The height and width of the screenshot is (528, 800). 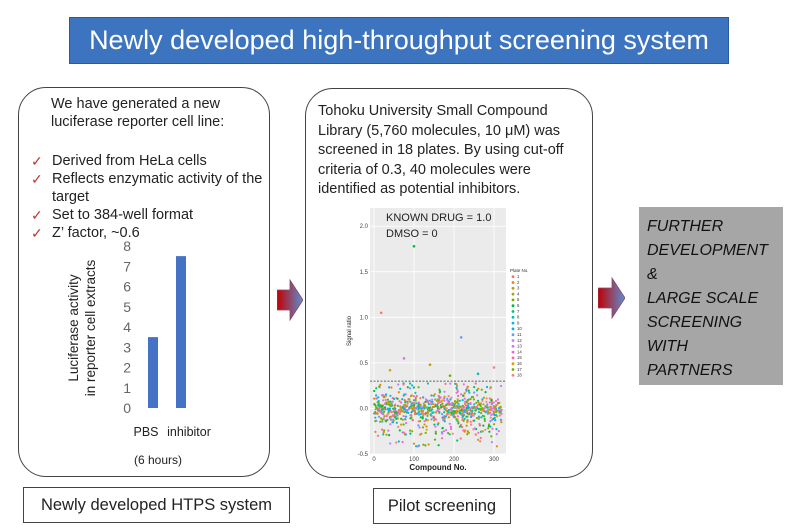 What do you see at coordinates (519, 363) in the screenshot?
I see `legend-label: 16` at bounding box center [519, 363].